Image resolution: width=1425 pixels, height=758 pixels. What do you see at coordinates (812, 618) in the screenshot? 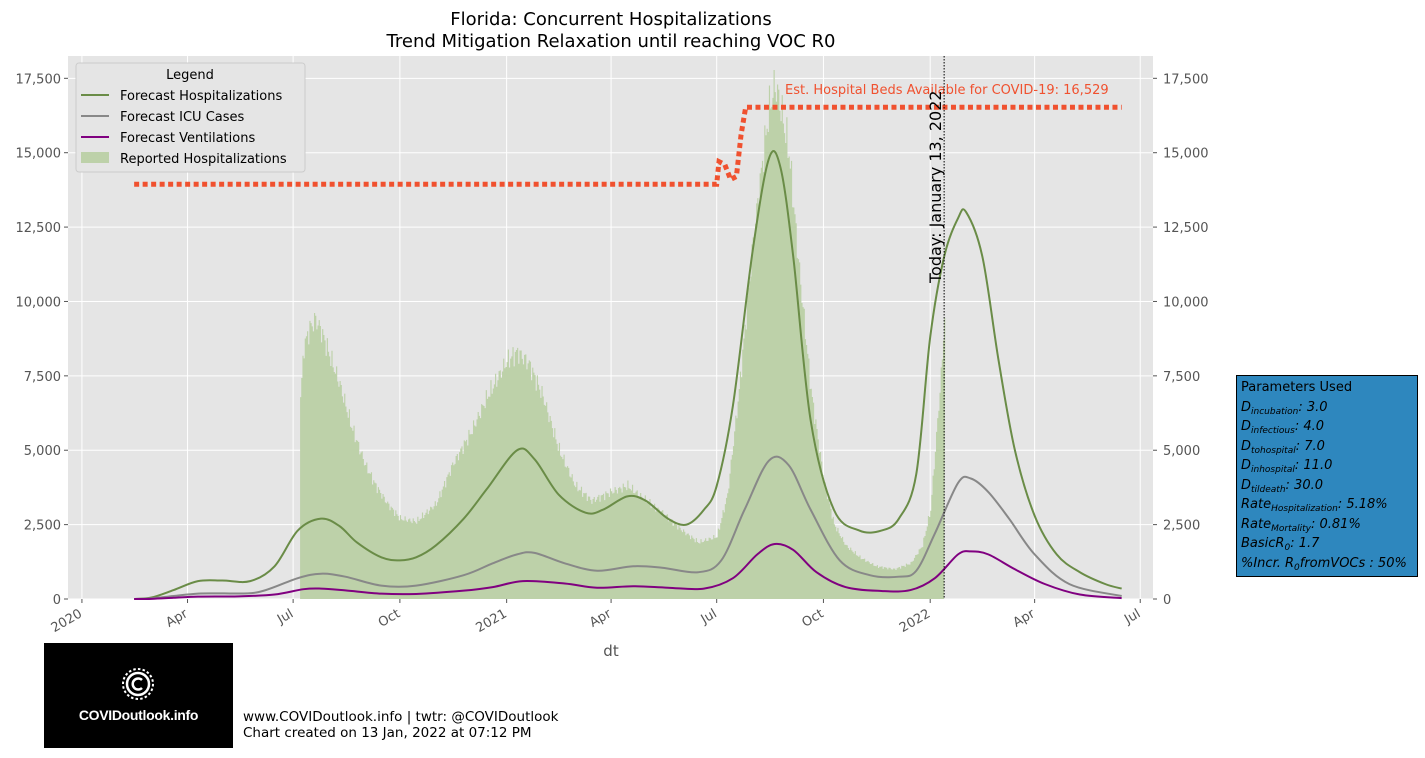
I see `x-tick-label-7: Oct` at bounding box center [812, 618].